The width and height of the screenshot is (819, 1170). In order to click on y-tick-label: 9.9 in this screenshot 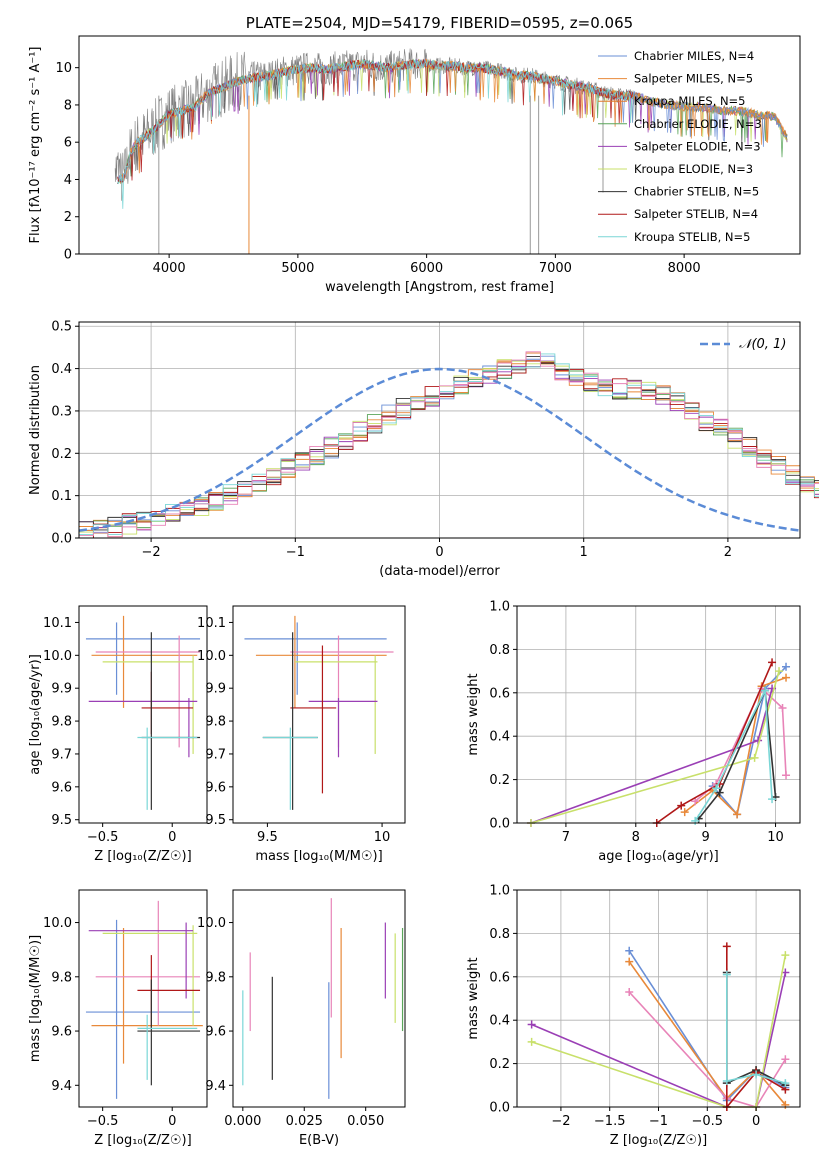, I will do `click(215, 689)`.